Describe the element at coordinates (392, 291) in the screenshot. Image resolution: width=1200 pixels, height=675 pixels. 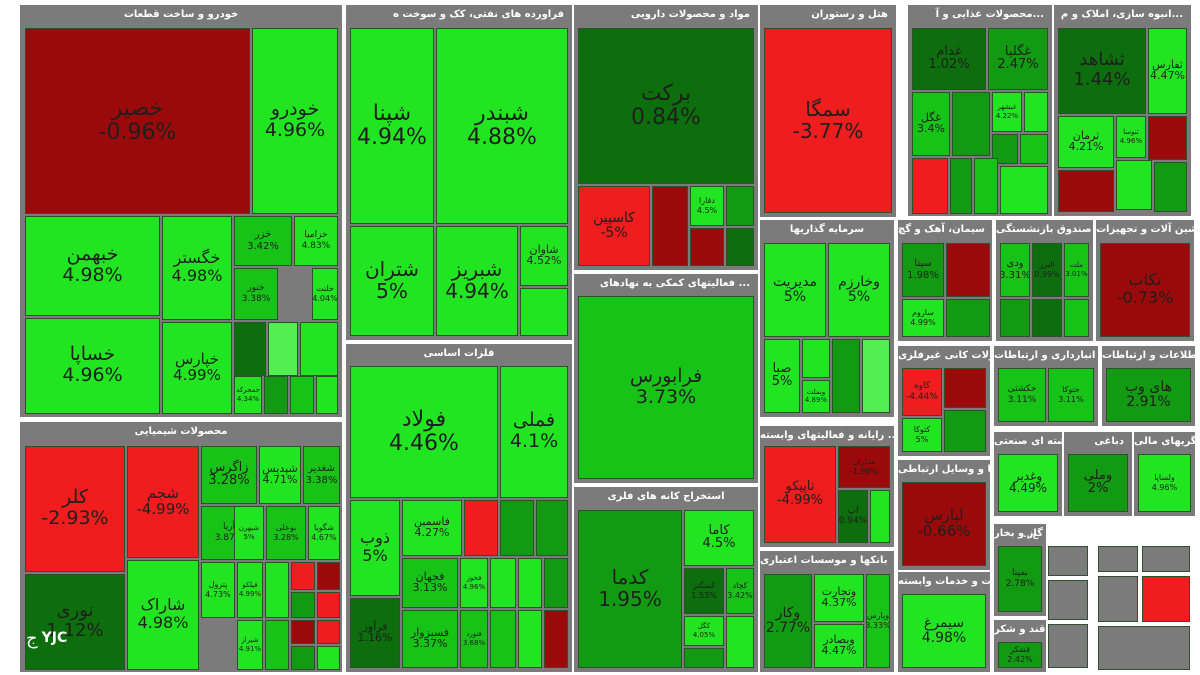
I see `stock-change: 5%` at that location.